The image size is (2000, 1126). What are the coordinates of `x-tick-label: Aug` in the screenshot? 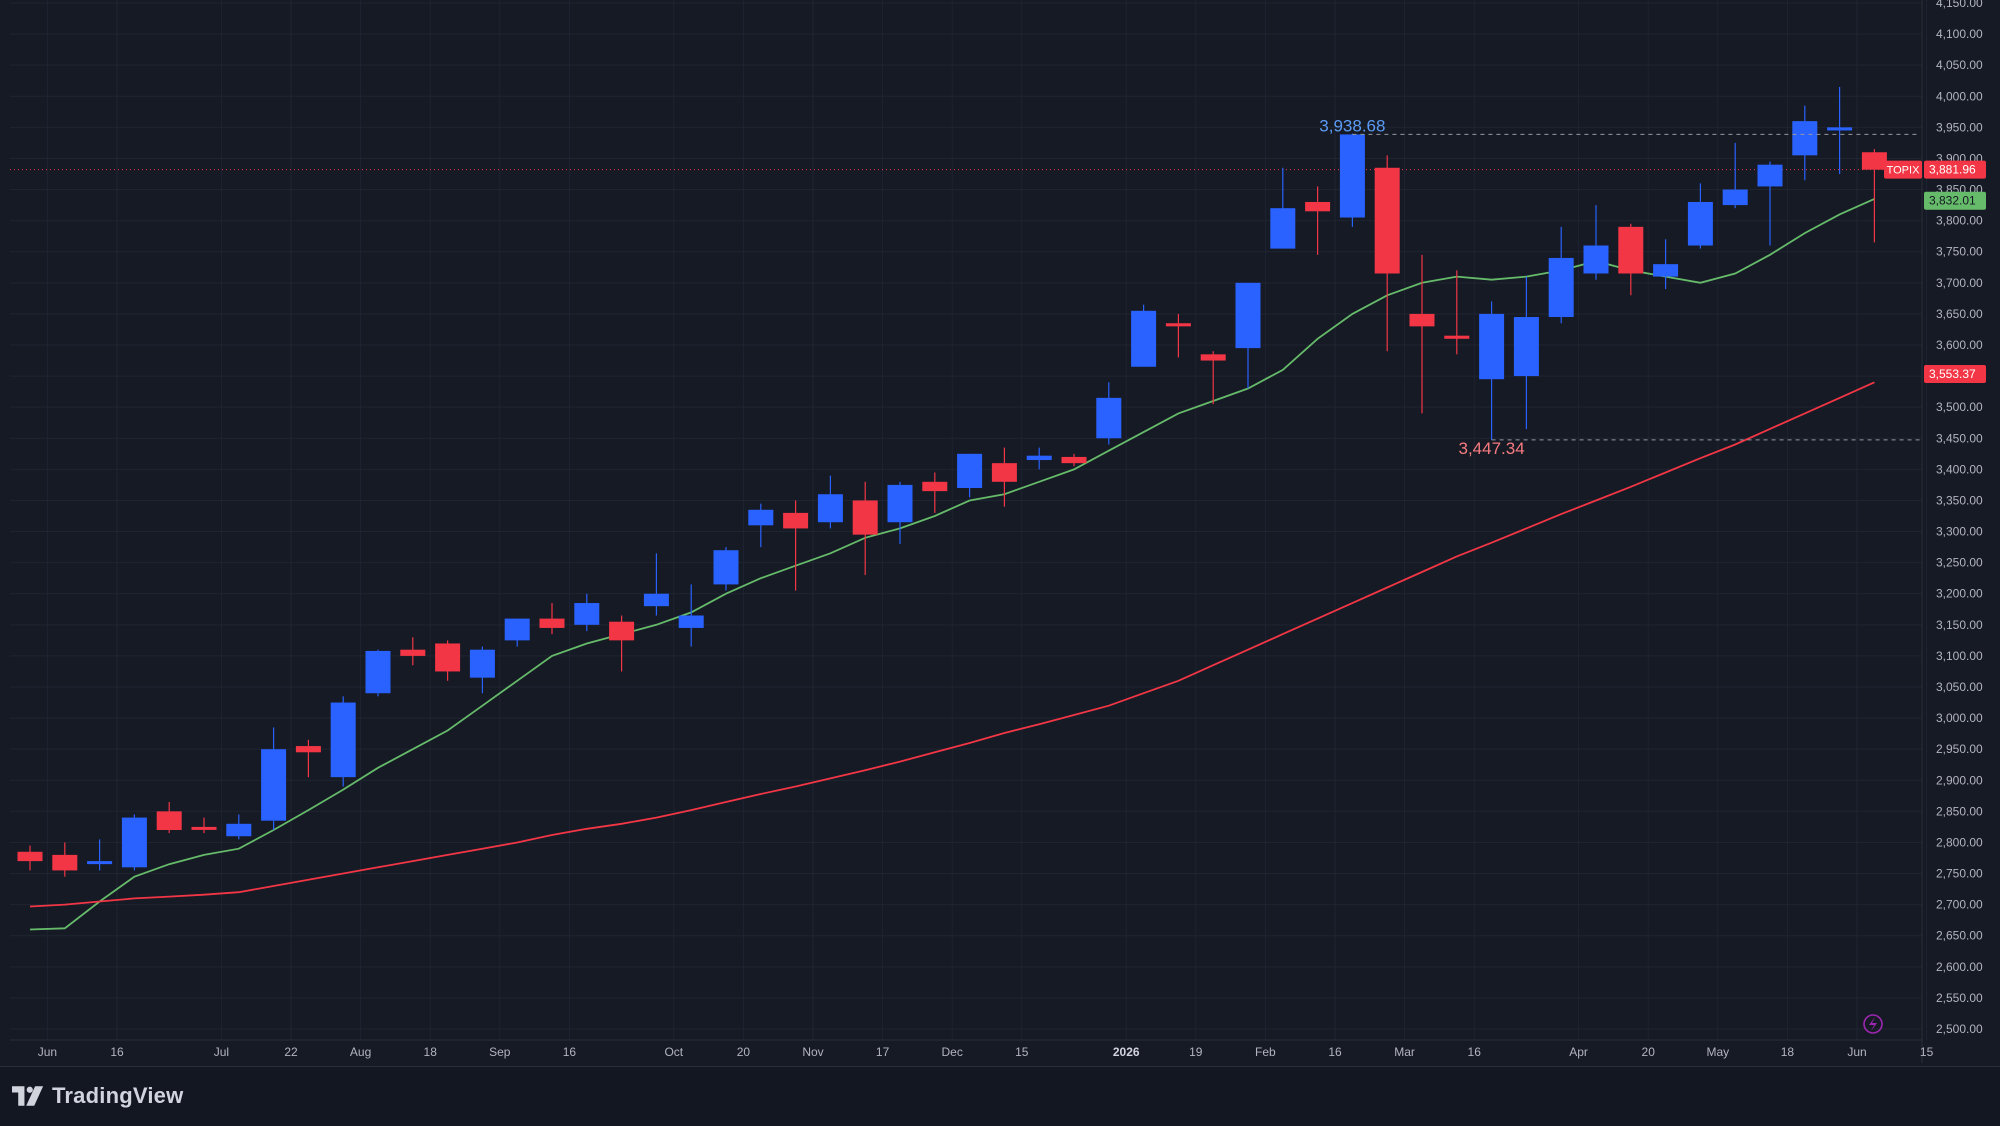 It's located at (360, 1052).